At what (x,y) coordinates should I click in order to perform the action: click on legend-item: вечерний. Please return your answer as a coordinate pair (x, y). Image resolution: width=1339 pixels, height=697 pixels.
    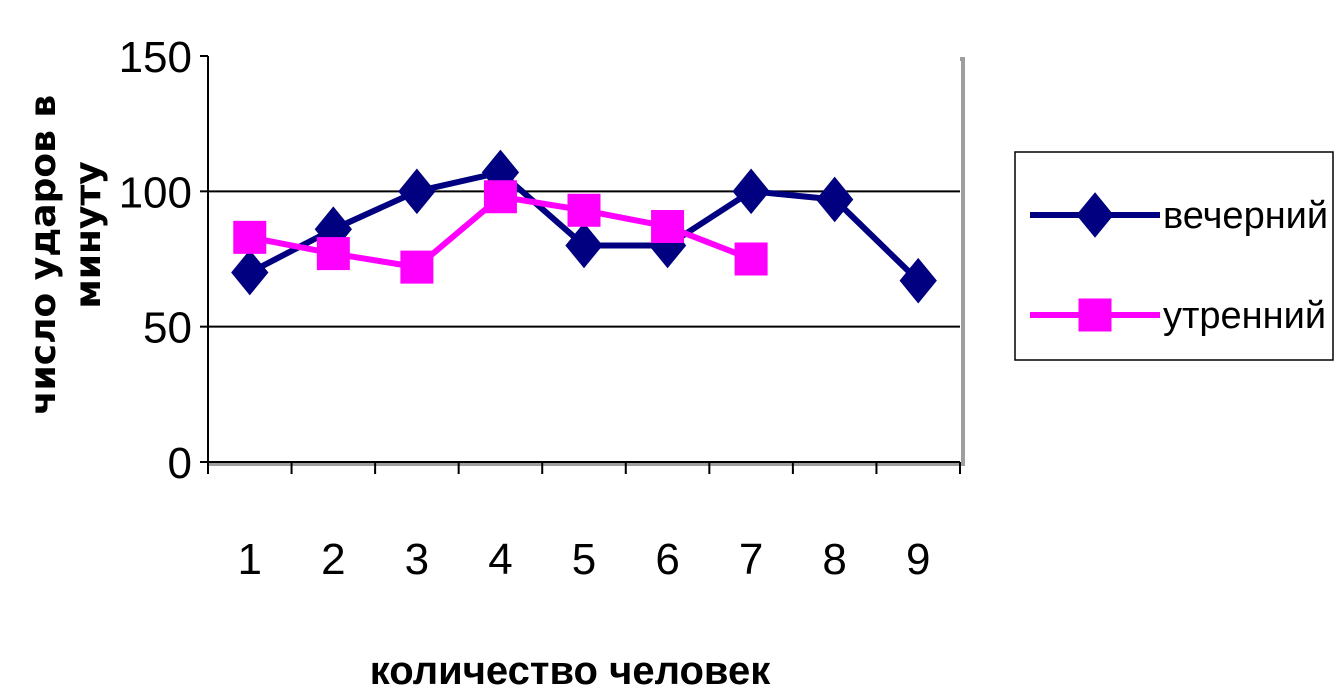
    Looking at the image, I should click on (1179, 215).